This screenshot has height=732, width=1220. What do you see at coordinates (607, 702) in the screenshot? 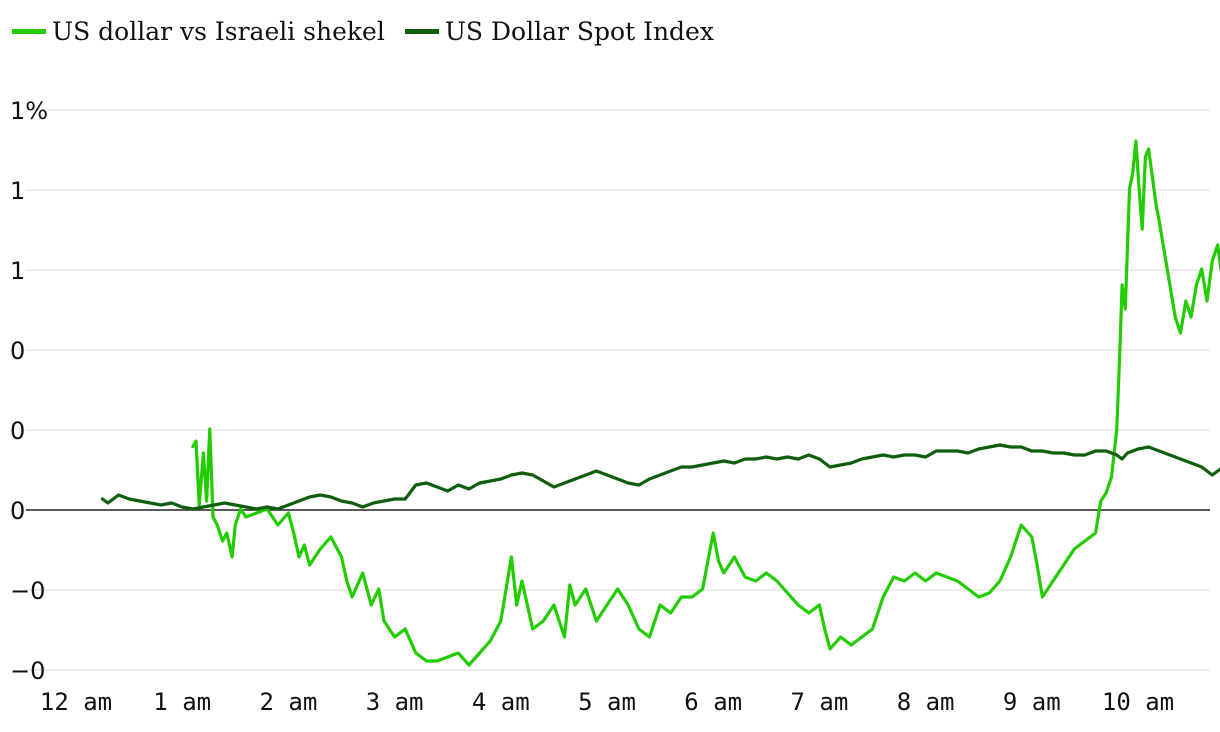
I see `x-tick-label: 5 am` at bounding box center [607, 702].